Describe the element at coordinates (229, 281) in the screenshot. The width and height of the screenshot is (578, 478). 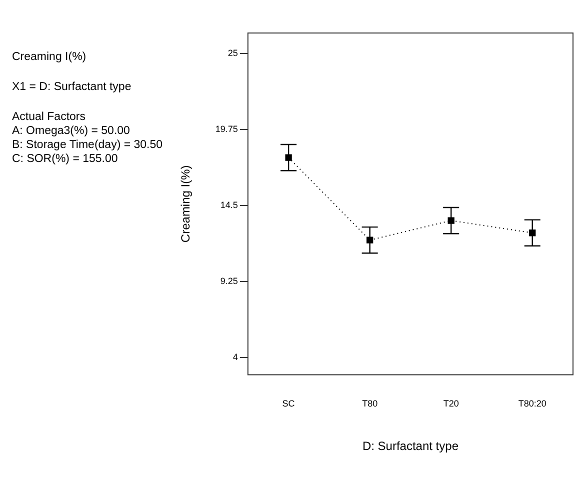
I see `y-tick-label: 9.25` at that location.